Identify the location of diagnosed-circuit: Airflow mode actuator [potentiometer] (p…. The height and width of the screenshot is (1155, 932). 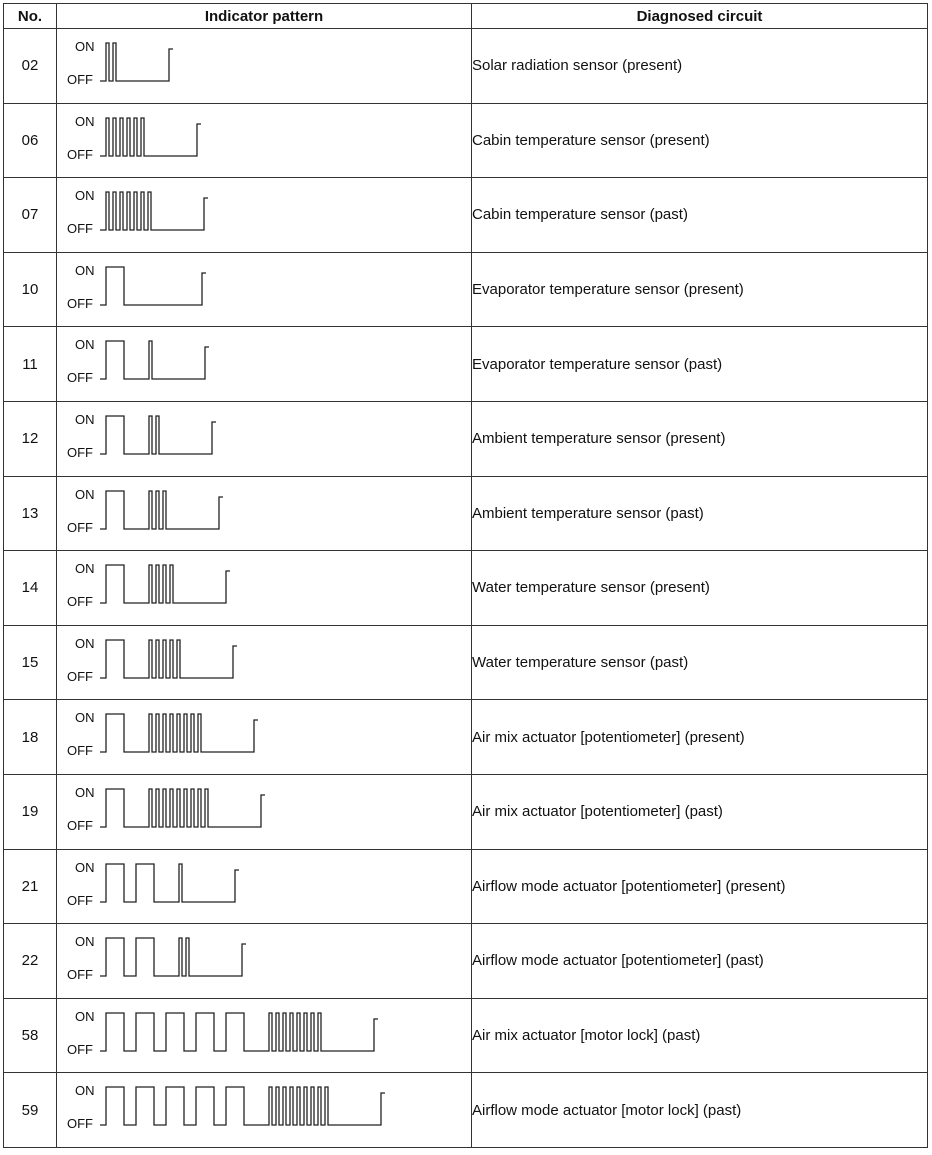
(699, 961).